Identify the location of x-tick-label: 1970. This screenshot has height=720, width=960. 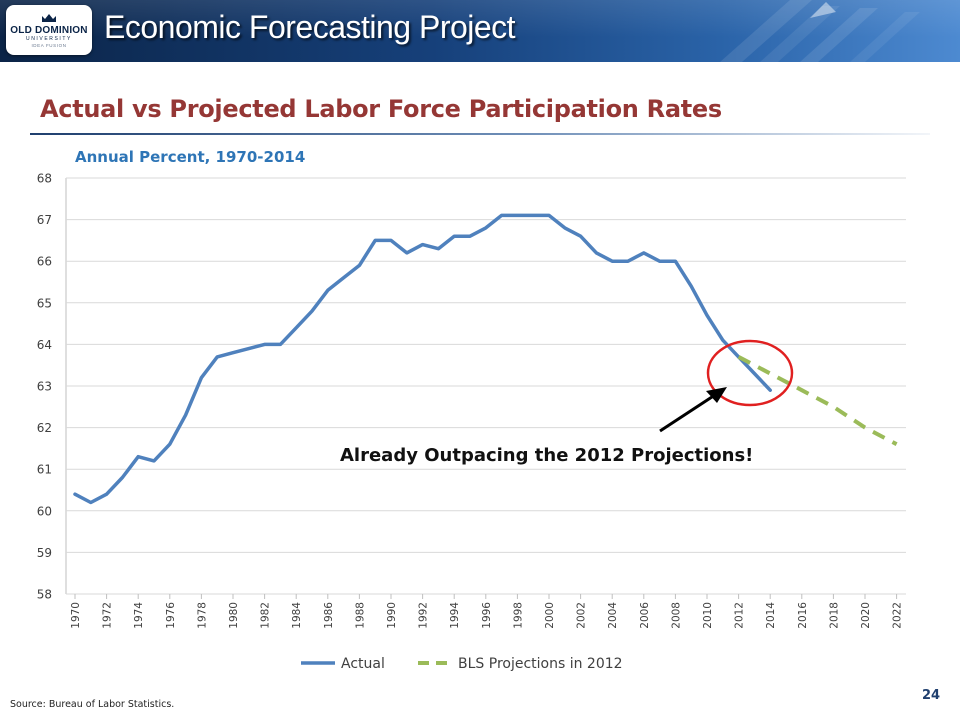
(76, 615).